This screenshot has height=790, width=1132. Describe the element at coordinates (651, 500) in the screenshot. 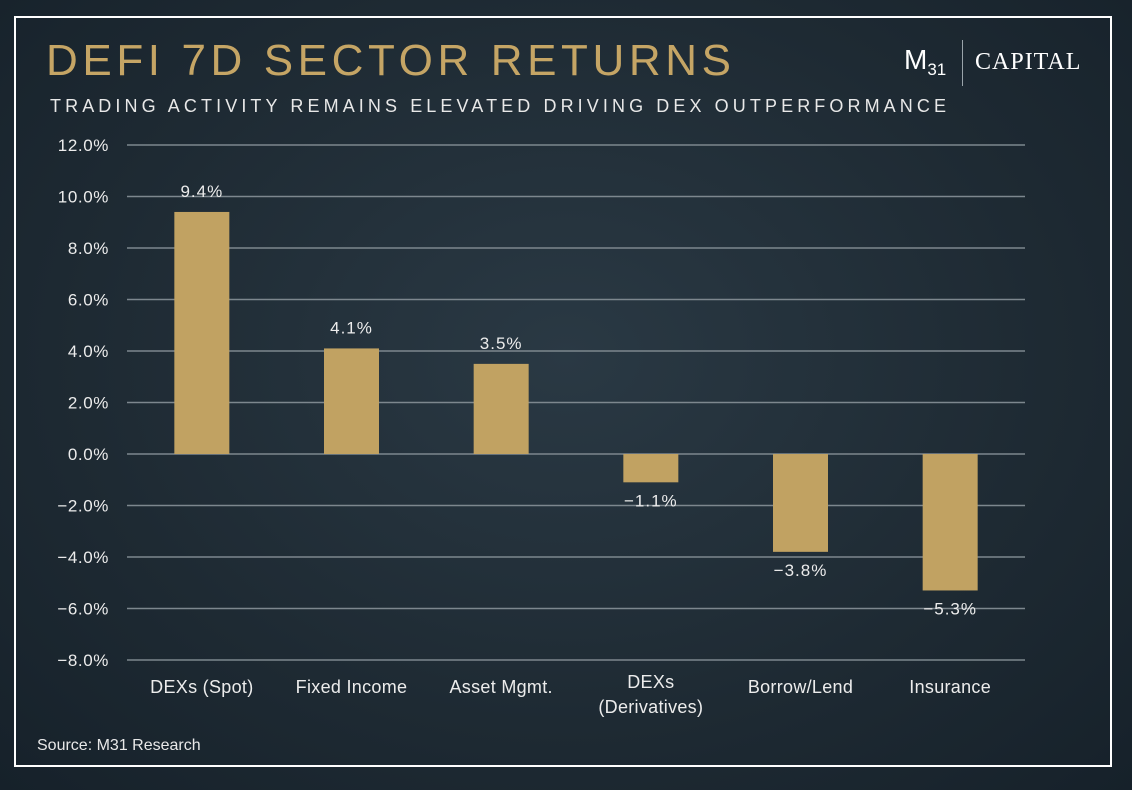

I see `data-label: −1.1%` at that location.